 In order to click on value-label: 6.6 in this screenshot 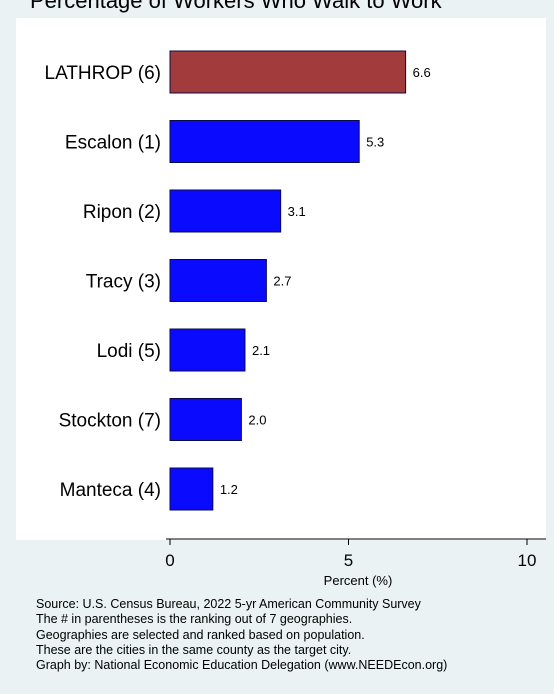, I will do `click(422, 72)`.